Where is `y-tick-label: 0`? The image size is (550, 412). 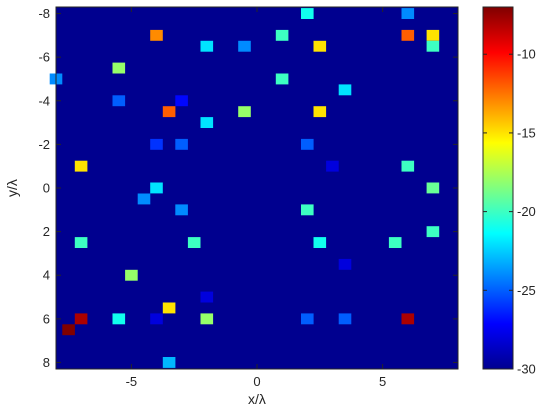
y-tick-label: 0 is located at coordinates (46, 188).